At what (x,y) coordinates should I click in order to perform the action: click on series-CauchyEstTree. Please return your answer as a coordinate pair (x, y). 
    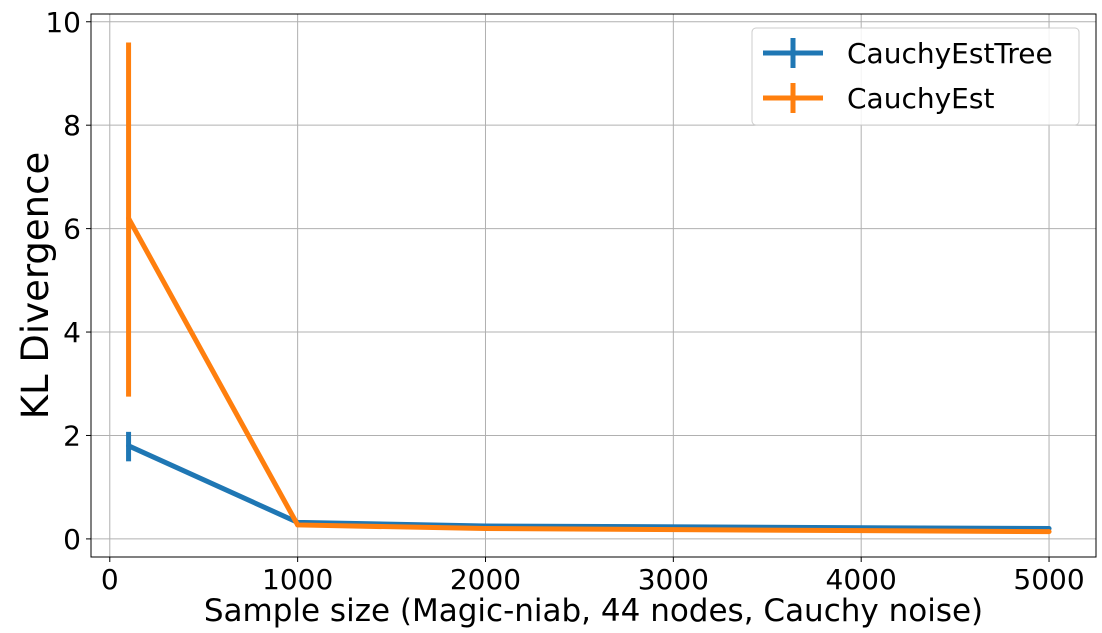
    Looking at the image, I should click on (589, 481).